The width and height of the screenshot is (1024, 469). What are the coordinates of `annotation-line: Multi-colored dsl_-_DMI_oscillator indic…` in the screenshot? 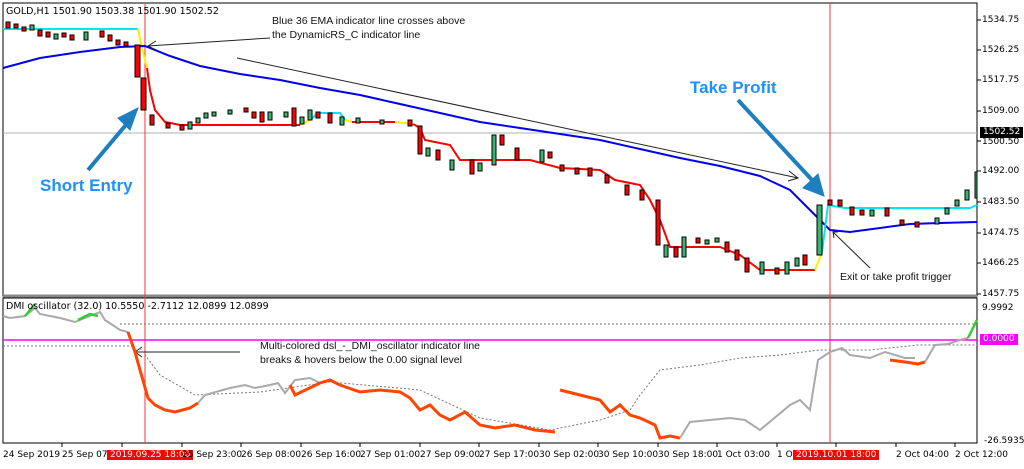 It's located at (370, 346).